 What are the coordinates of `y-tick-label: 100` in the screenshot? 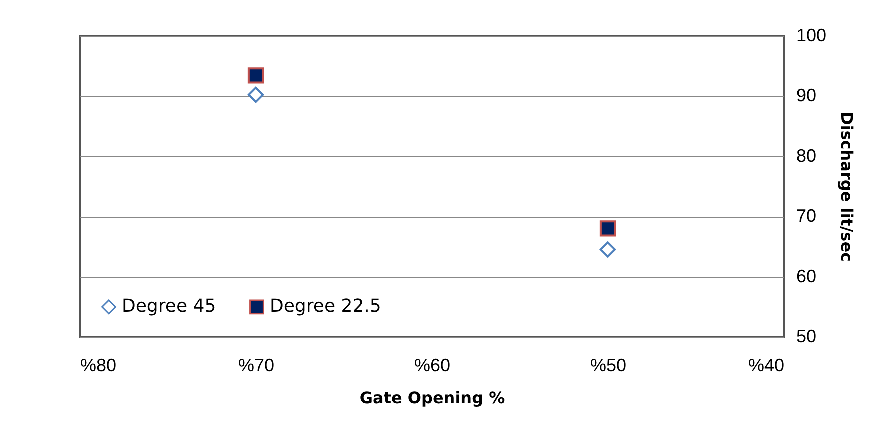 It's located at (811, 36).